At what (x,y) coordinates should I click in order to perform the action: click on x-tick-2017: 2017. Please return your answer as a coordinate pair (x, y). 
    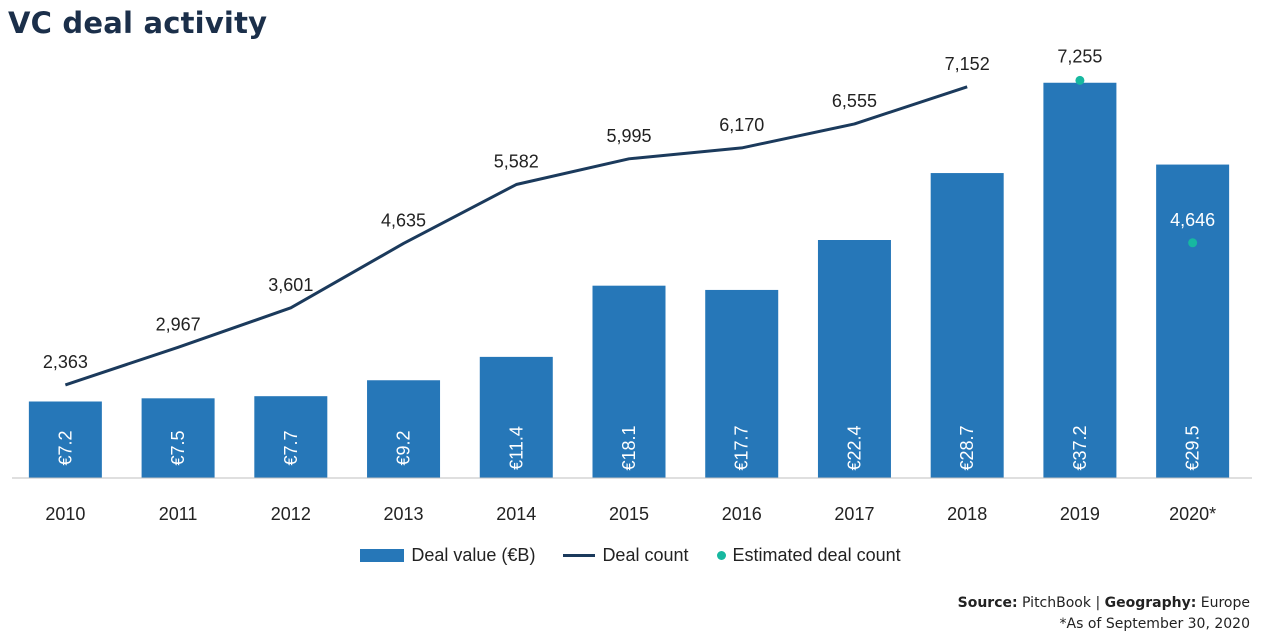
    Looking at the image, I should click on (854, 514).